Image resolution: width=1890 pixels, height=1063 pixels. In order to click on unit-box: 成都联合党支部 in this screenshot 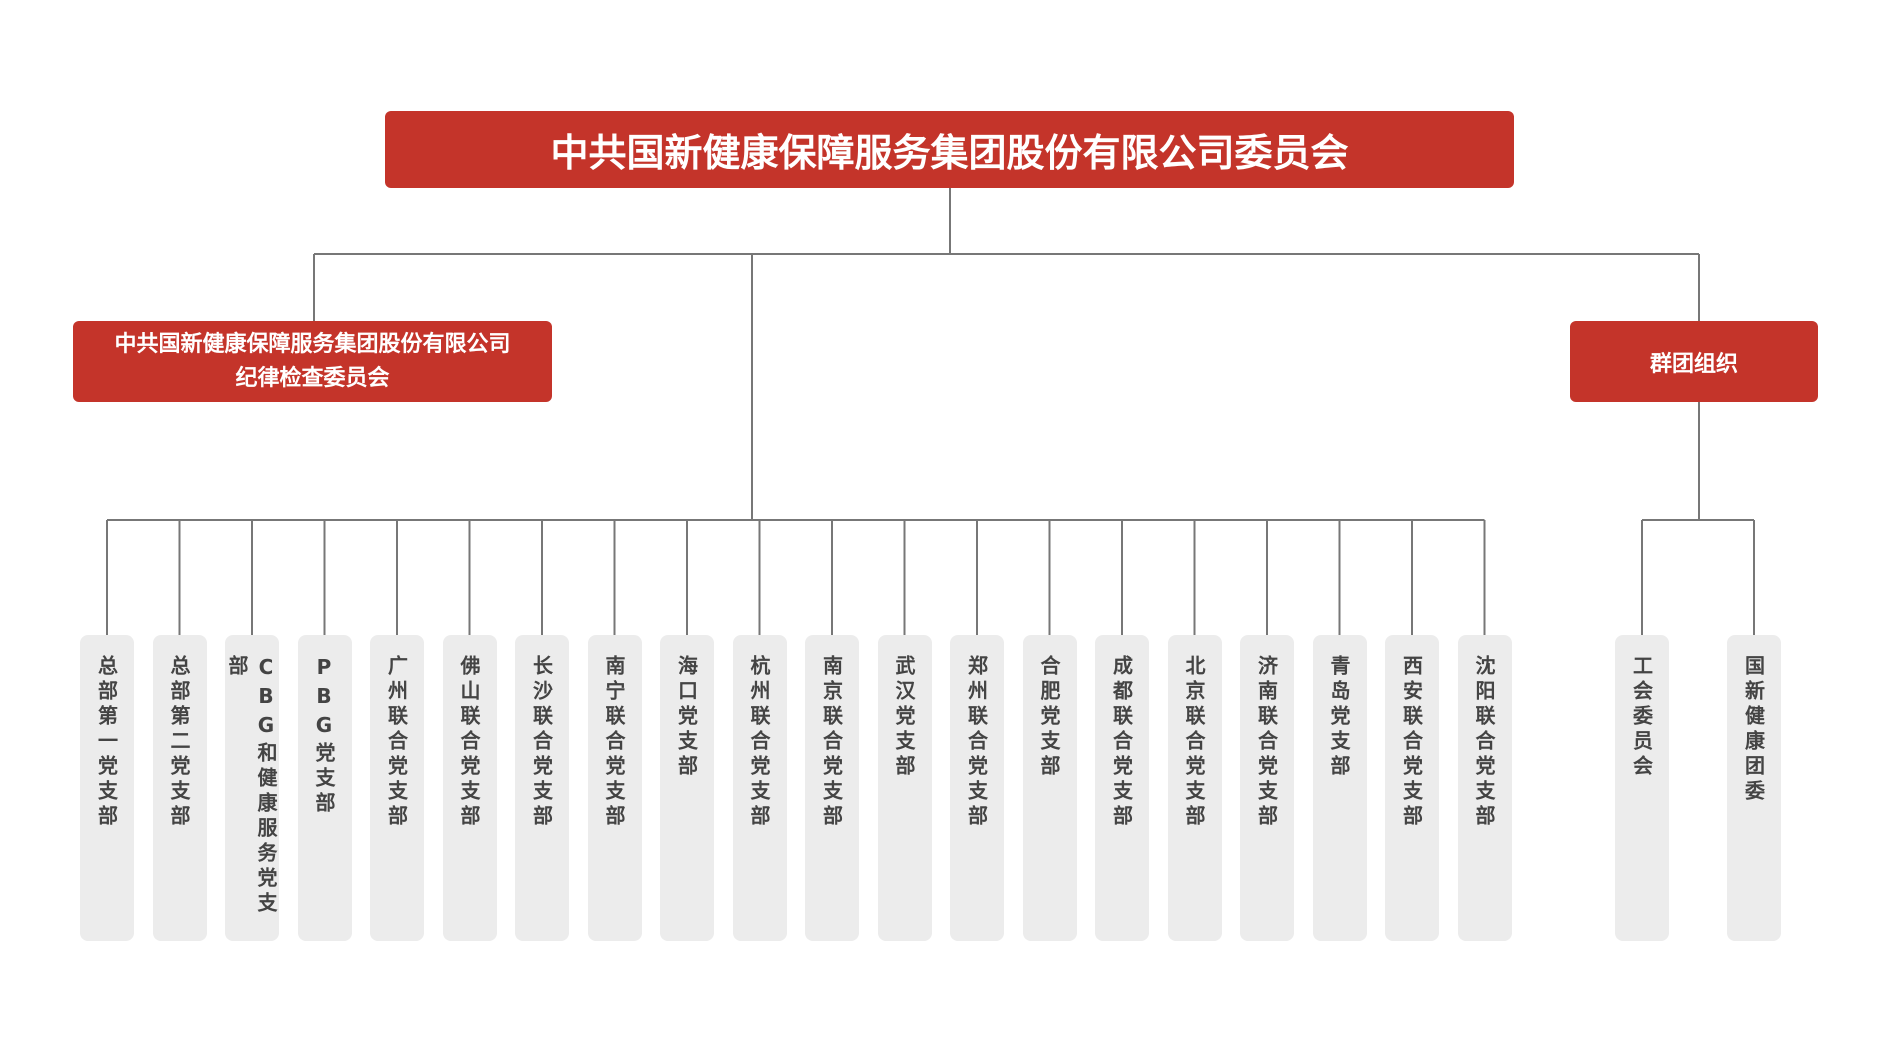, I will do `click(1122, 788)`.